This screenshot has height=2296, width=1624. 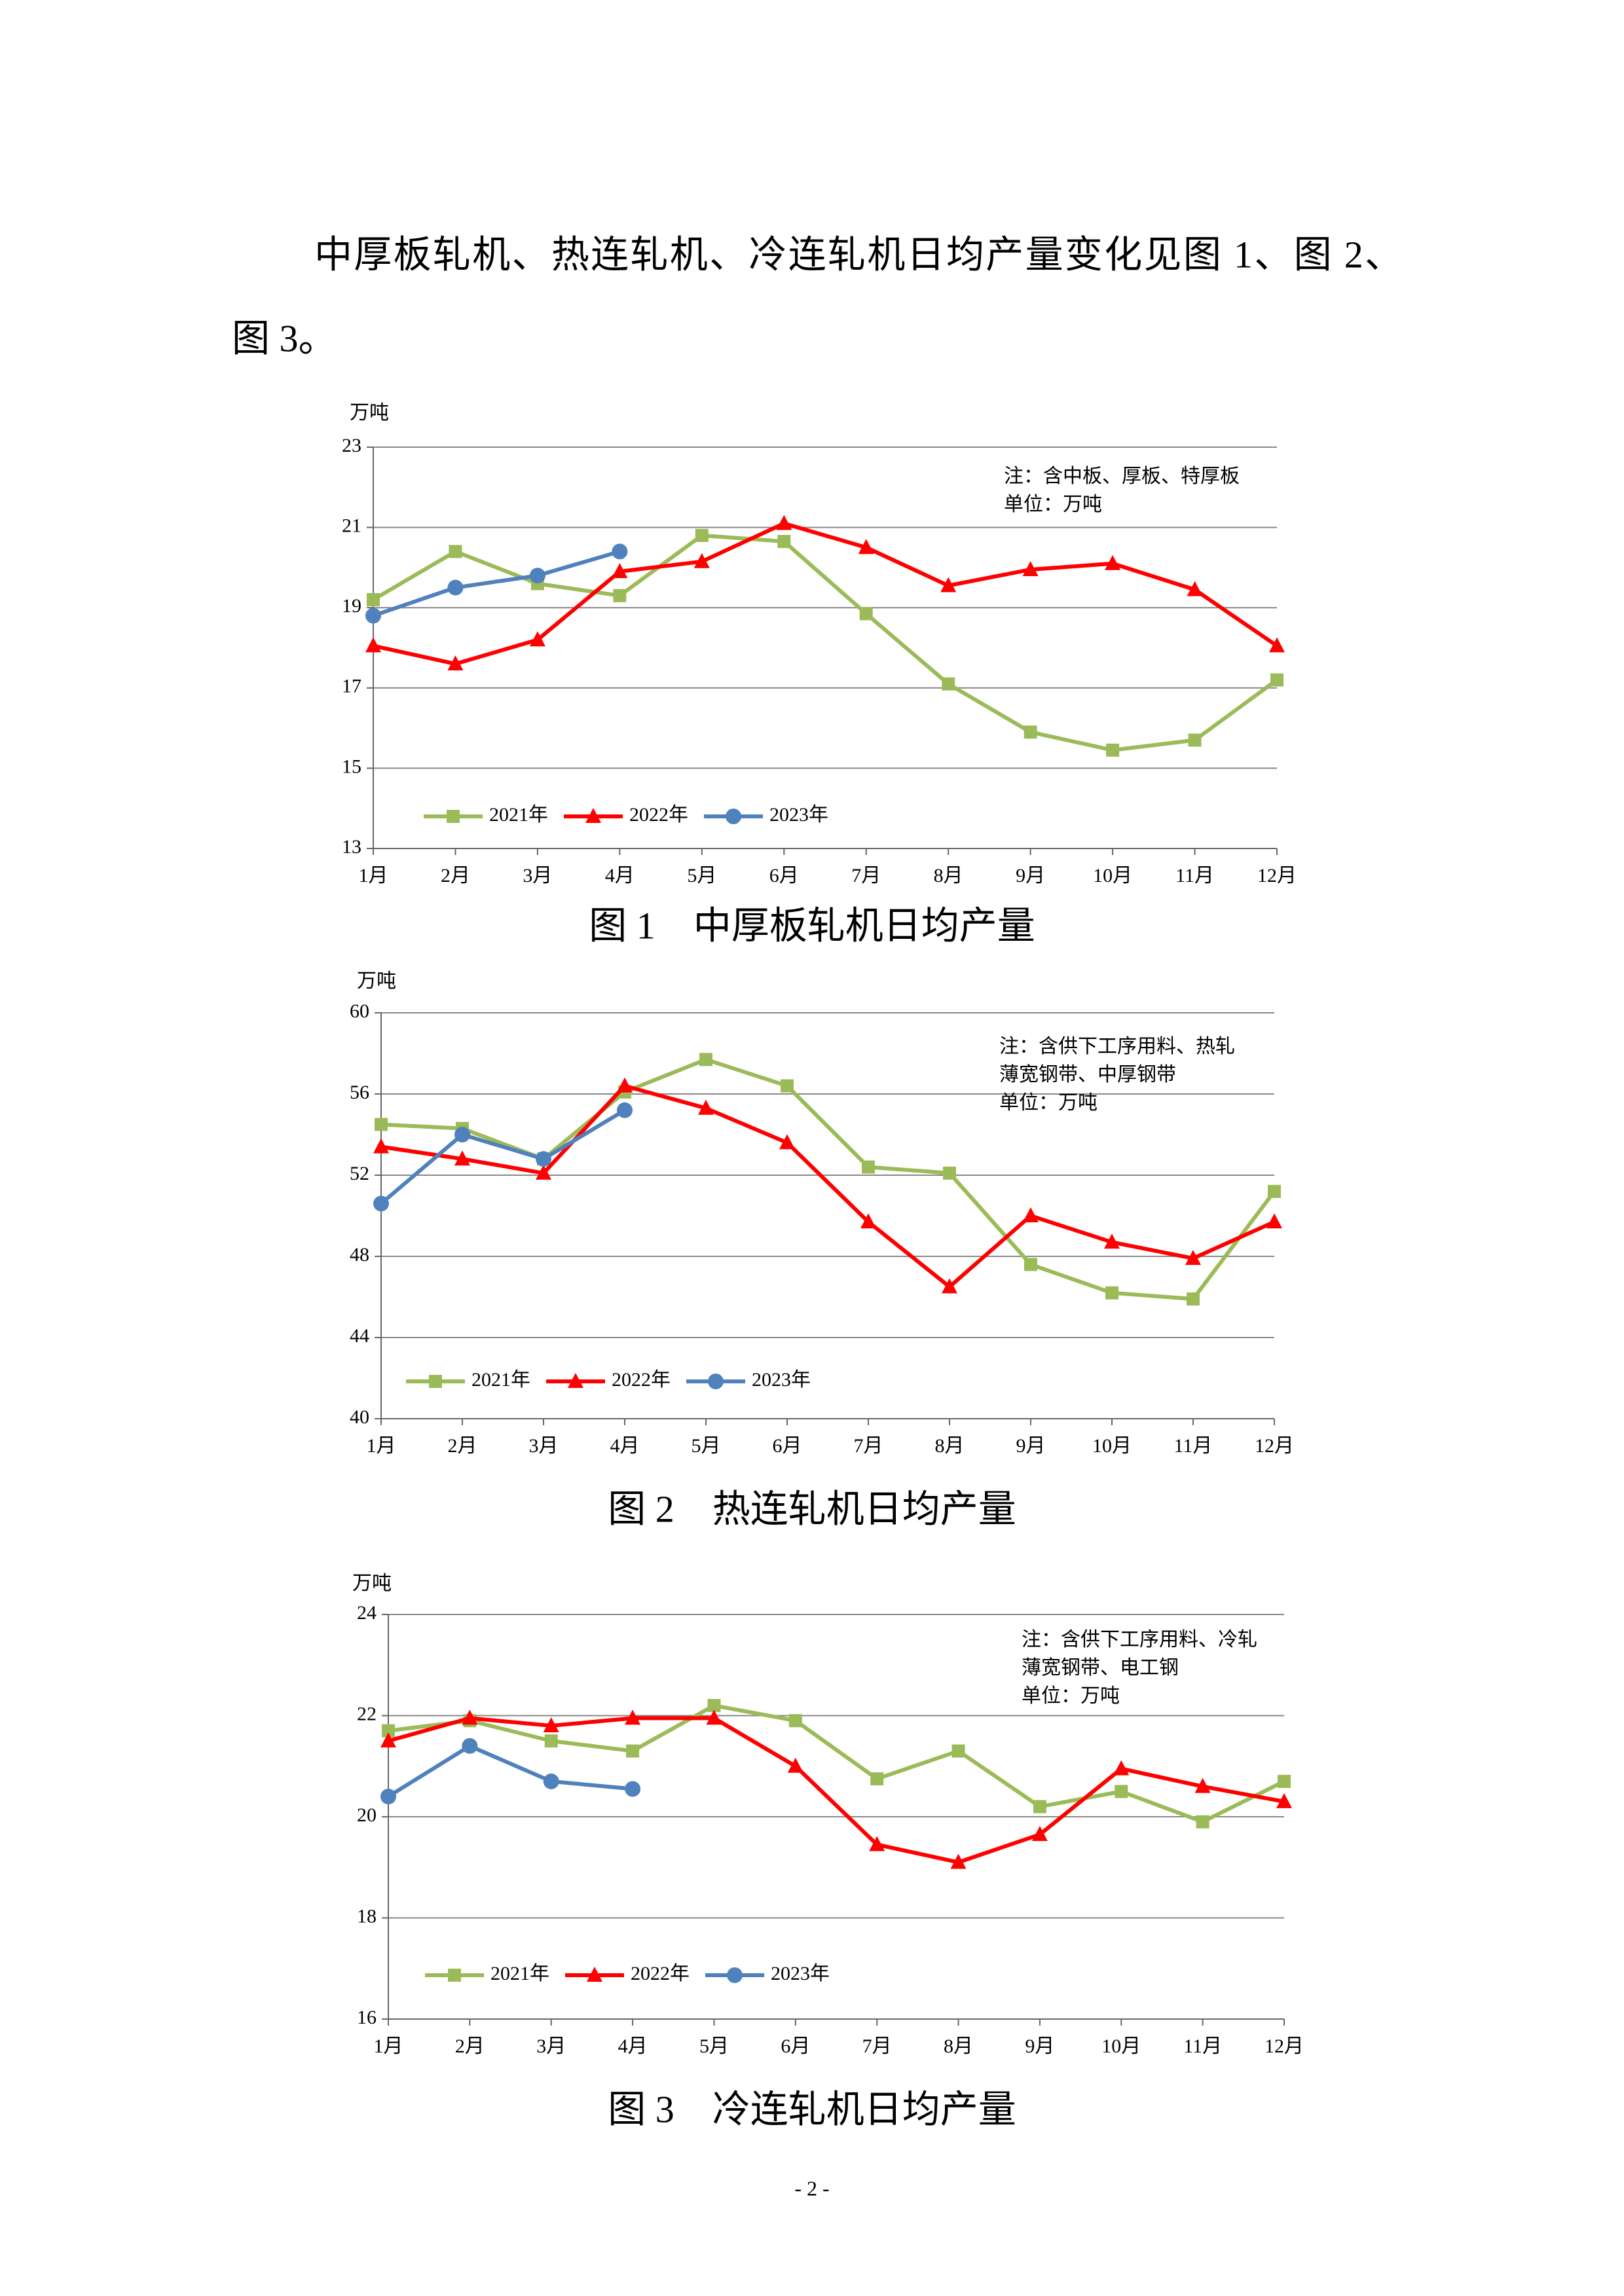 I want to click on x-tick-label: 9月, so click(x=1030, y=875).